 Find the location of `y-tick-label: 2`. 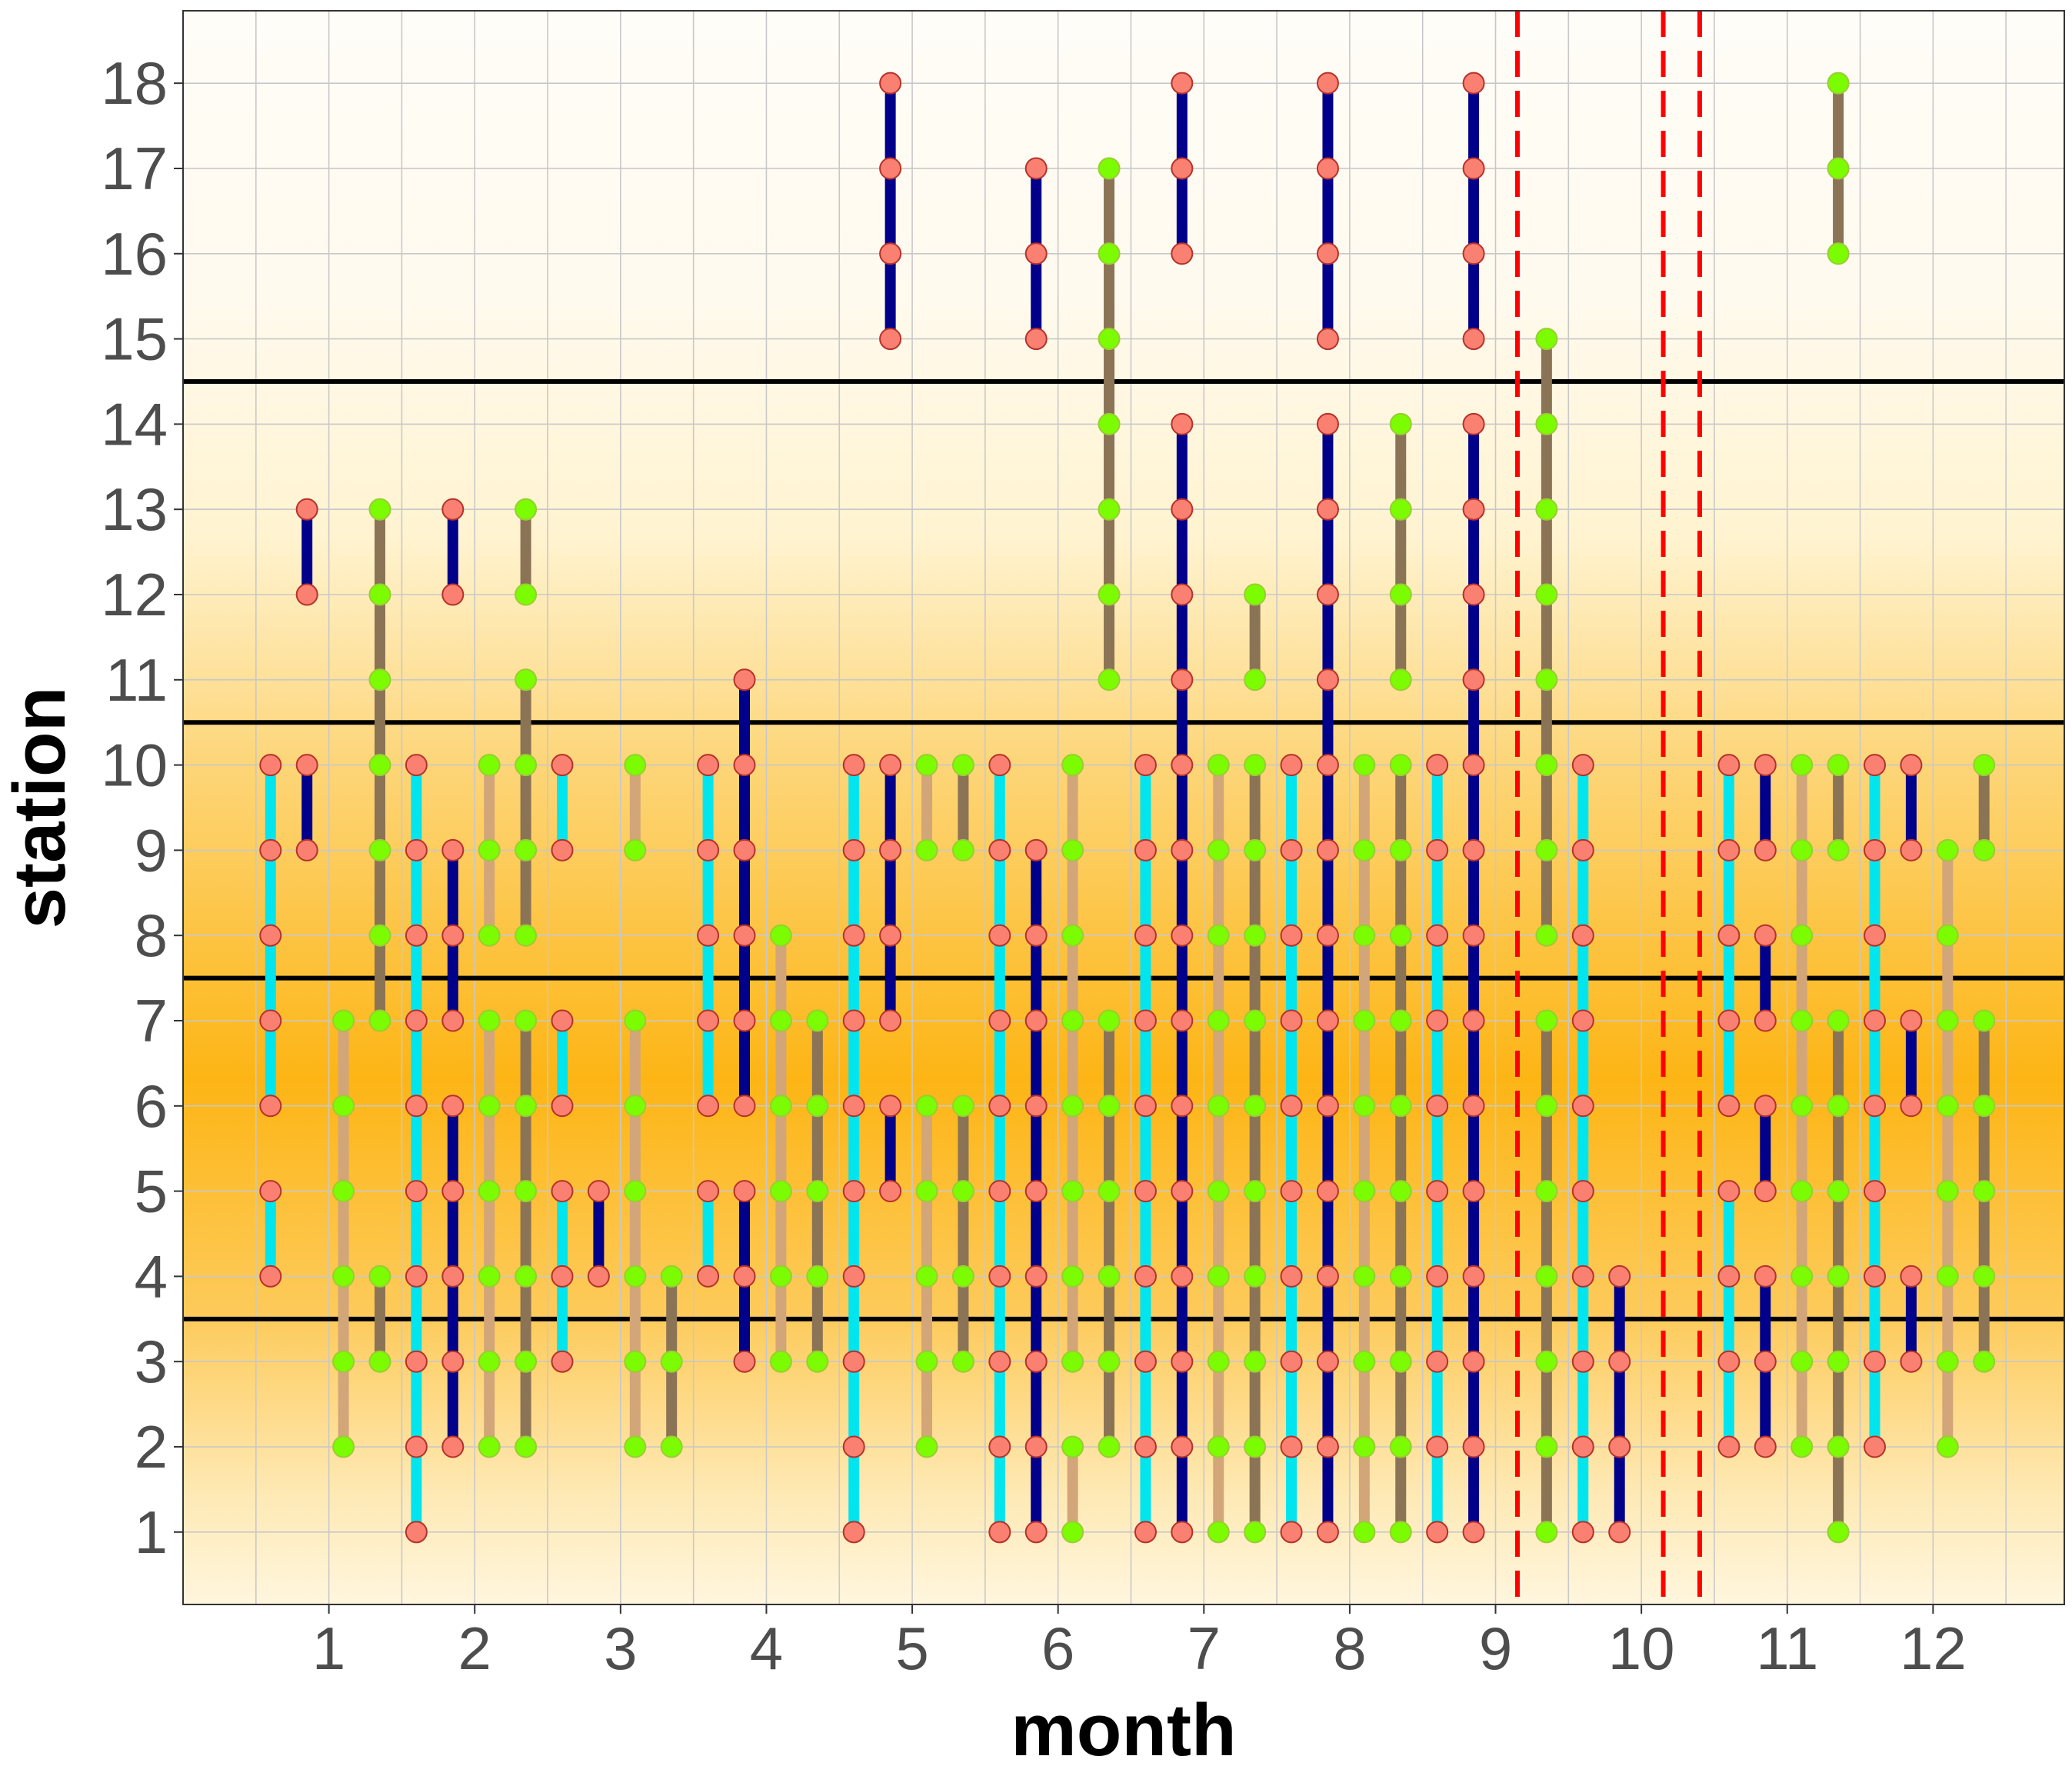

y-tick-label: 2 is located at coordinates (151, 1447).